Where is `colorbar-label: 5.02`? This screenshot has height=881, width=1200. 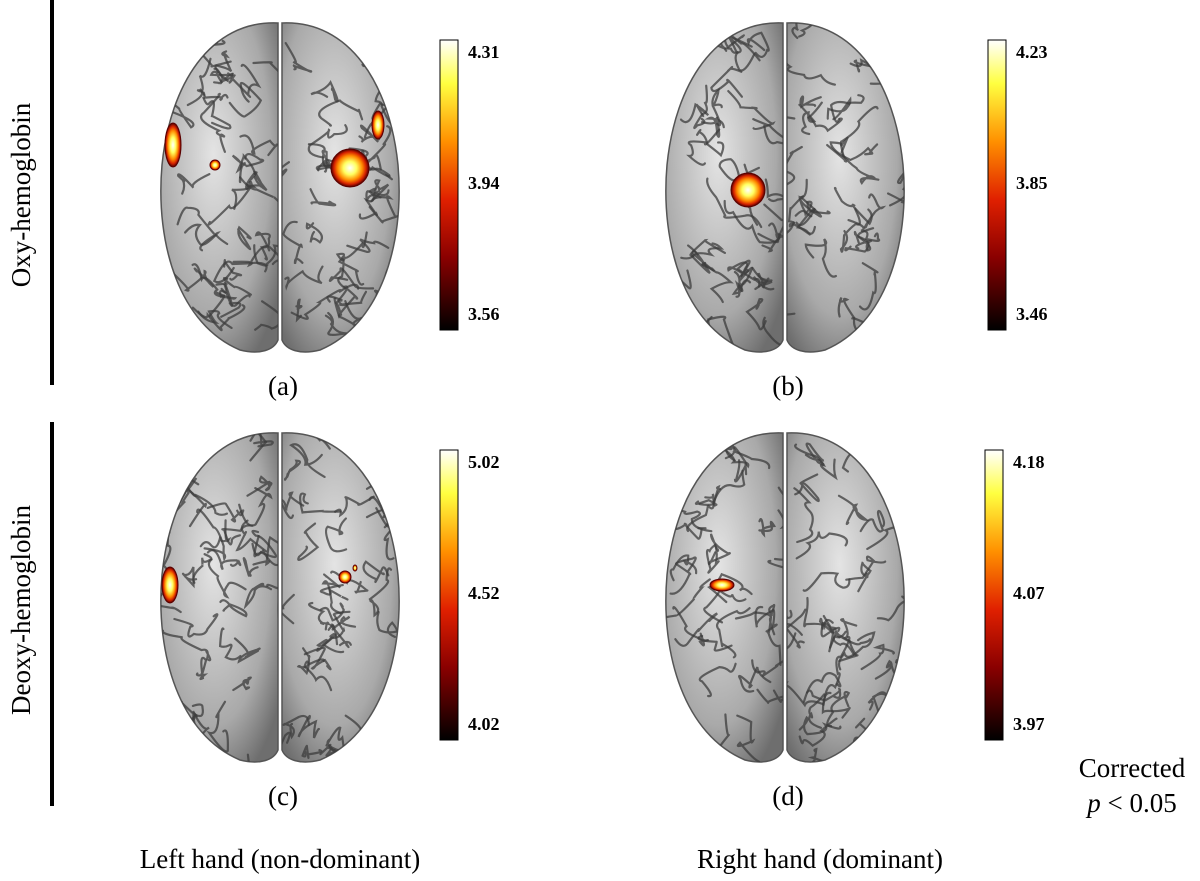
colorbar-label: 5.02 is located at coordinates (484, 462).